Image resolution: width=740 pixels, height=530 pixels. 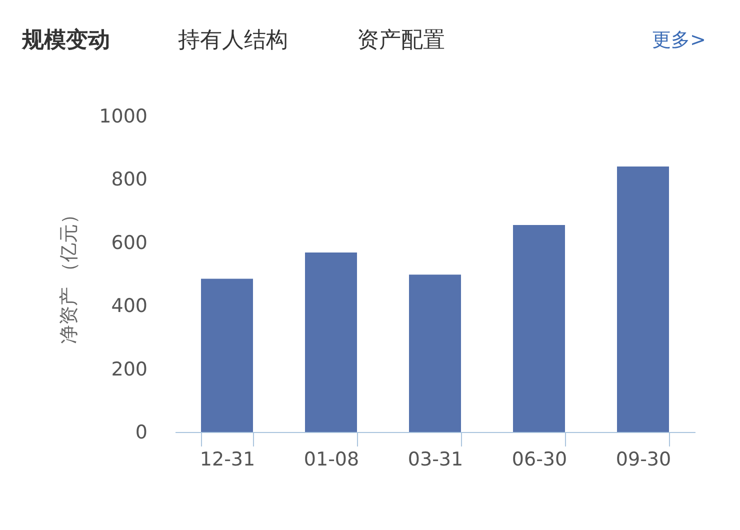 What do you see at coordinates (129, 179) in the screenshot?
I see `y-tick-label: 800` at bounding box center [129, 179].